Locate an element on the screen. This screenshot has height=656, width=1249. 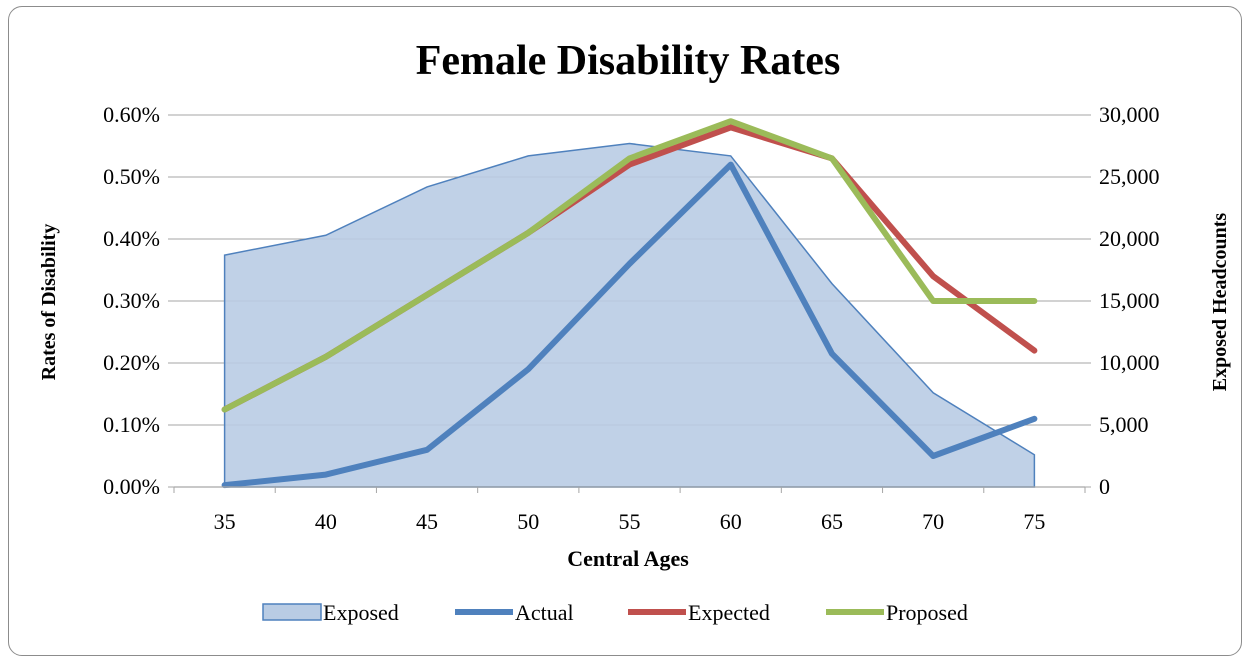
y-tick-label: 0.10% is located at coordinates (131, 424).